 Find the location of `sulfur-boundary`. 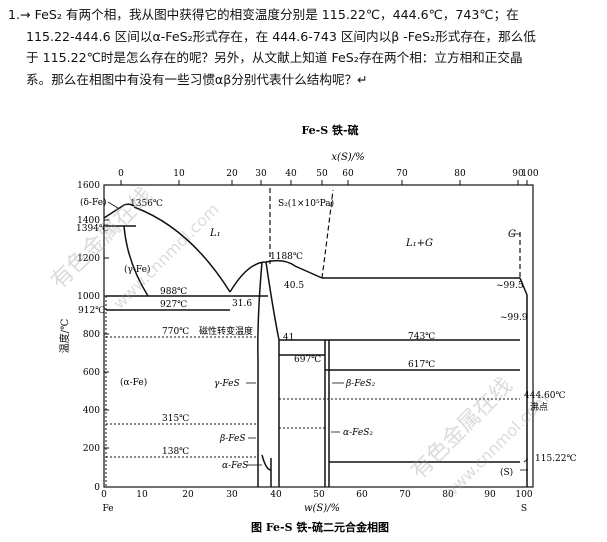

sulfur-boundary is located at coordinates (523, 382).